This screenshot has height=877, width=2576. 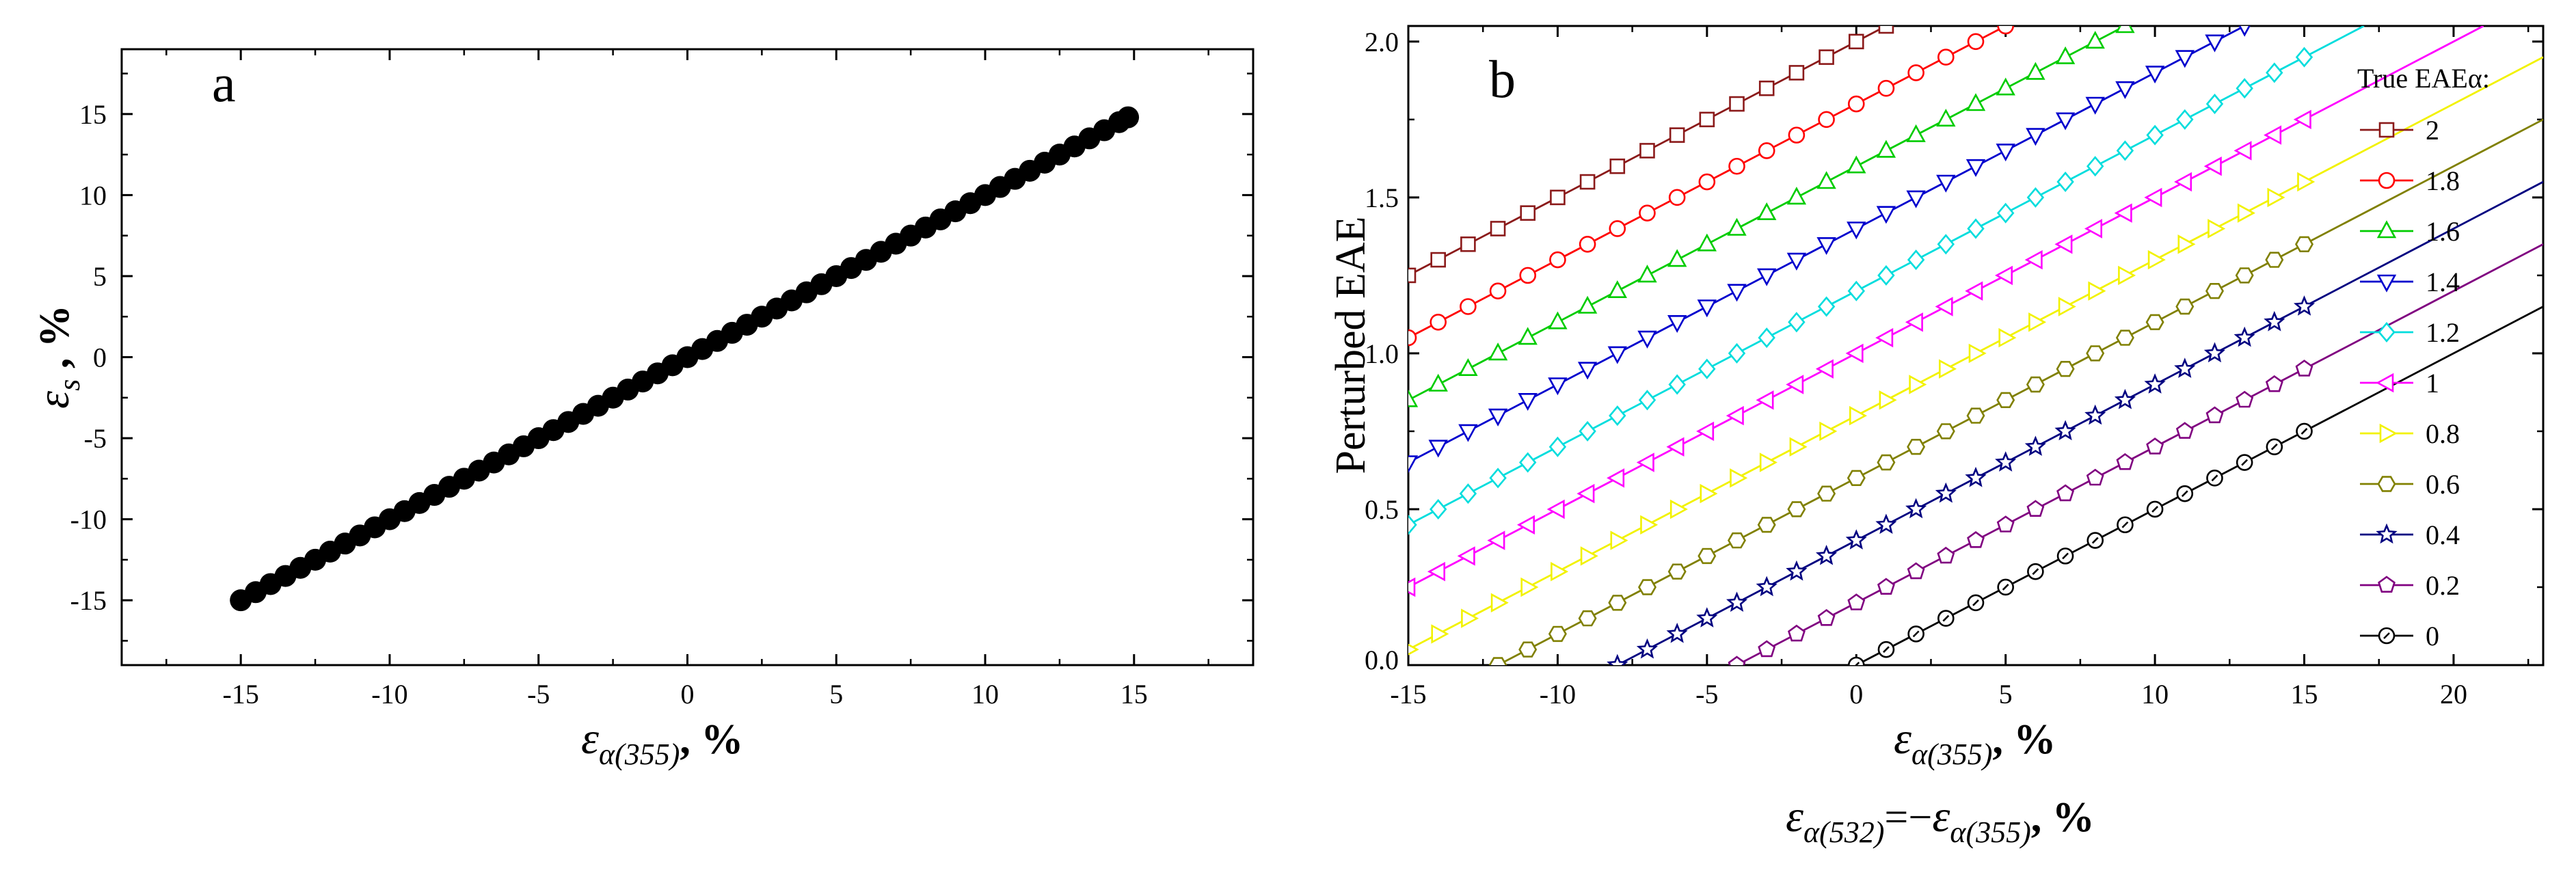 I want to click on b-x-tick-label: 15, so click(x=2304, y=694).